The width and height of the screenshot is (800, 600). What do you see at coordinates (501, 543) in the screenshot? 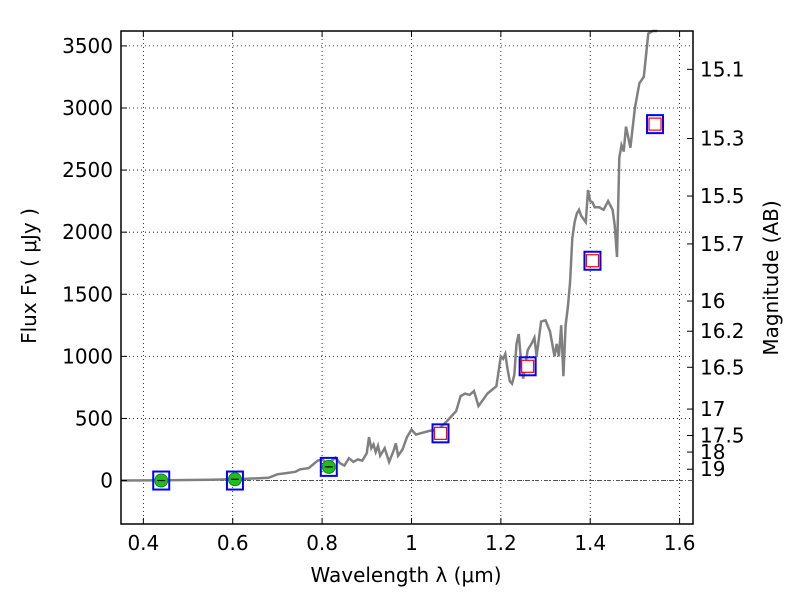
I see `x-tick-label: 1.2` at bounding box center [501, 543].